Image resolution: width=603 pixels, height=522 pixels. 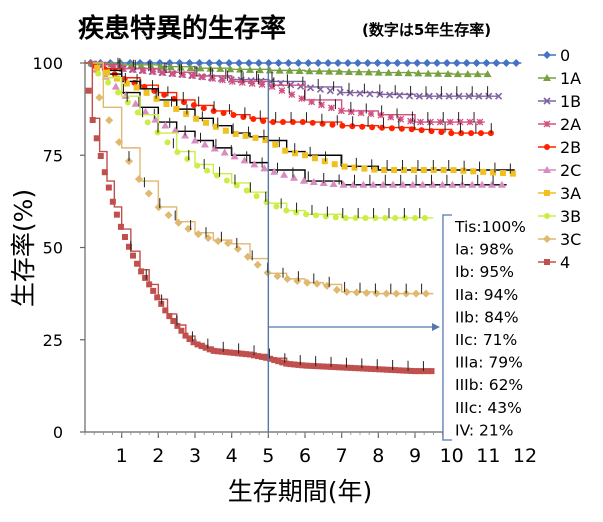 What do you see at coordinates (487, 317) in the screenshot?
I see `annotation-line: IIb: 84%` at bounding box center [487, 317].